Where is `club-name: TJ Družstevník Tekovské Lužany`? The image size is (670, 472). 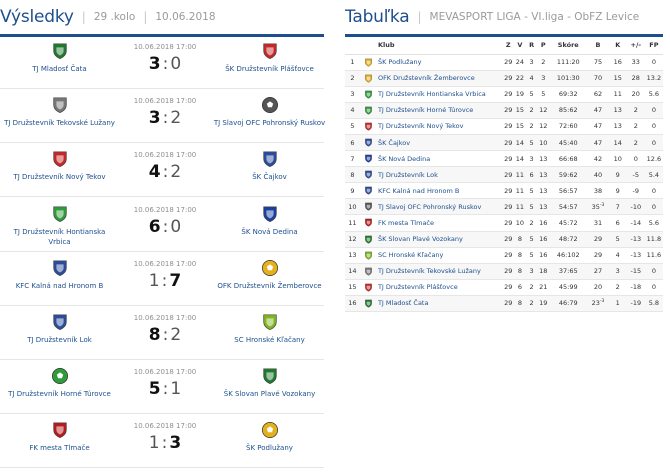 club-name: TJ Družstevník Tekovské Lužany is located at coordinates (440, 271).